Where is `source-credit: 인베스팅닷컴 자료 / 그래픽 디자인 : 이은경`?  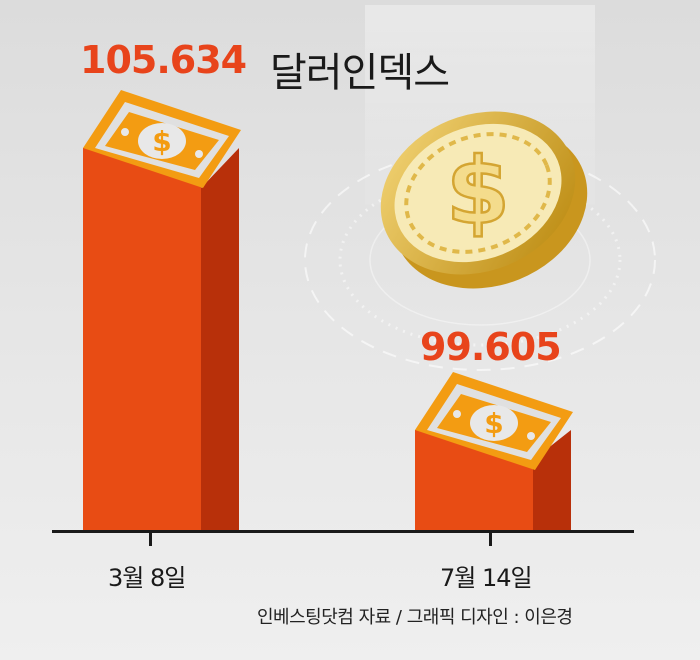
source-credit: 인베스팅닷컴 자료 / 그래픽 디자인 : 이은경 is located at coordinates (415, 617).